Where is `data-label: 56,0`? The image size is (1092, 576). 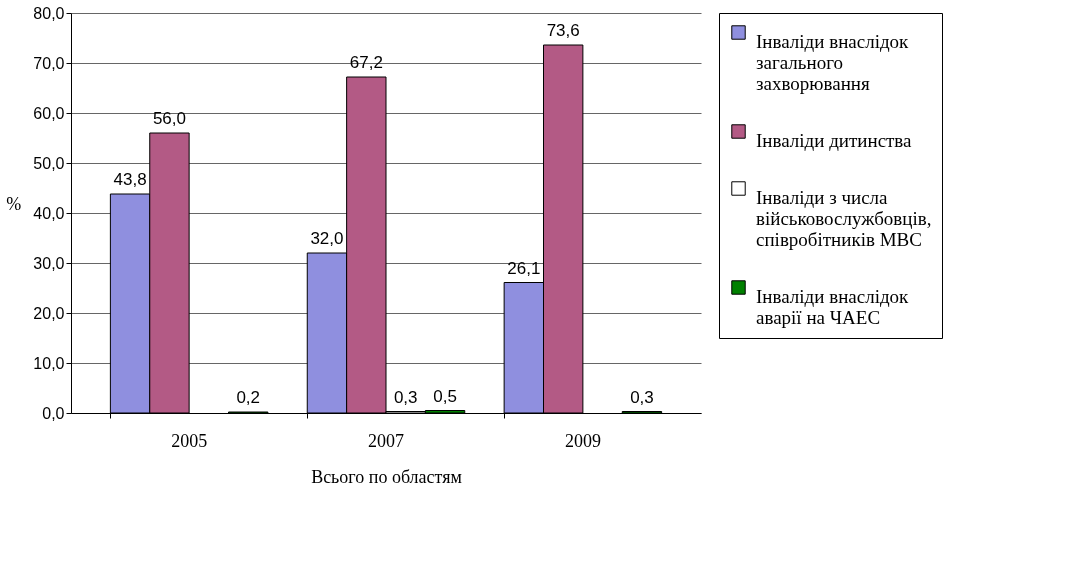
data-label: 56,0 is located at coordinates (169, 118).